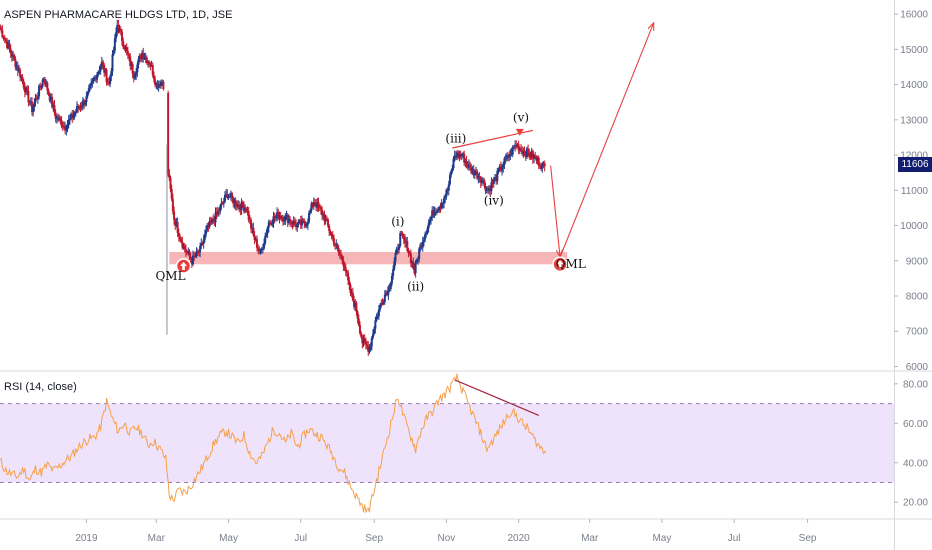 The width and height of the screenshot is (932, 550). Describe the element at coordinates (415, 287) in the screenshot. I see `wave-label: (ii)` at that location.